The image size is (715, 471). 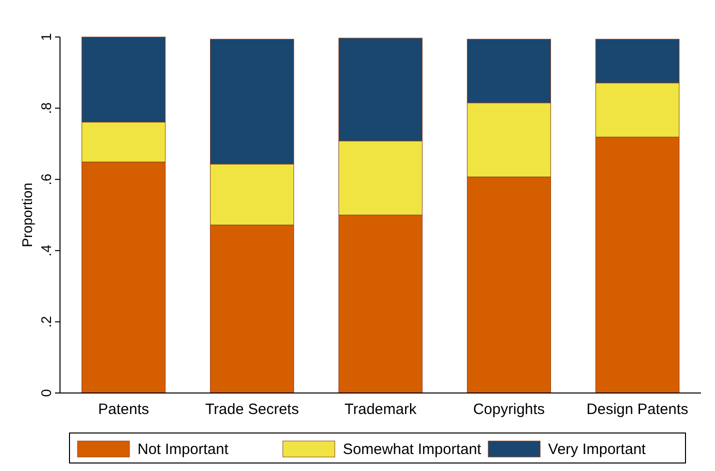 I want to click on y-tick-label: .4, so click(x=46, y=250).